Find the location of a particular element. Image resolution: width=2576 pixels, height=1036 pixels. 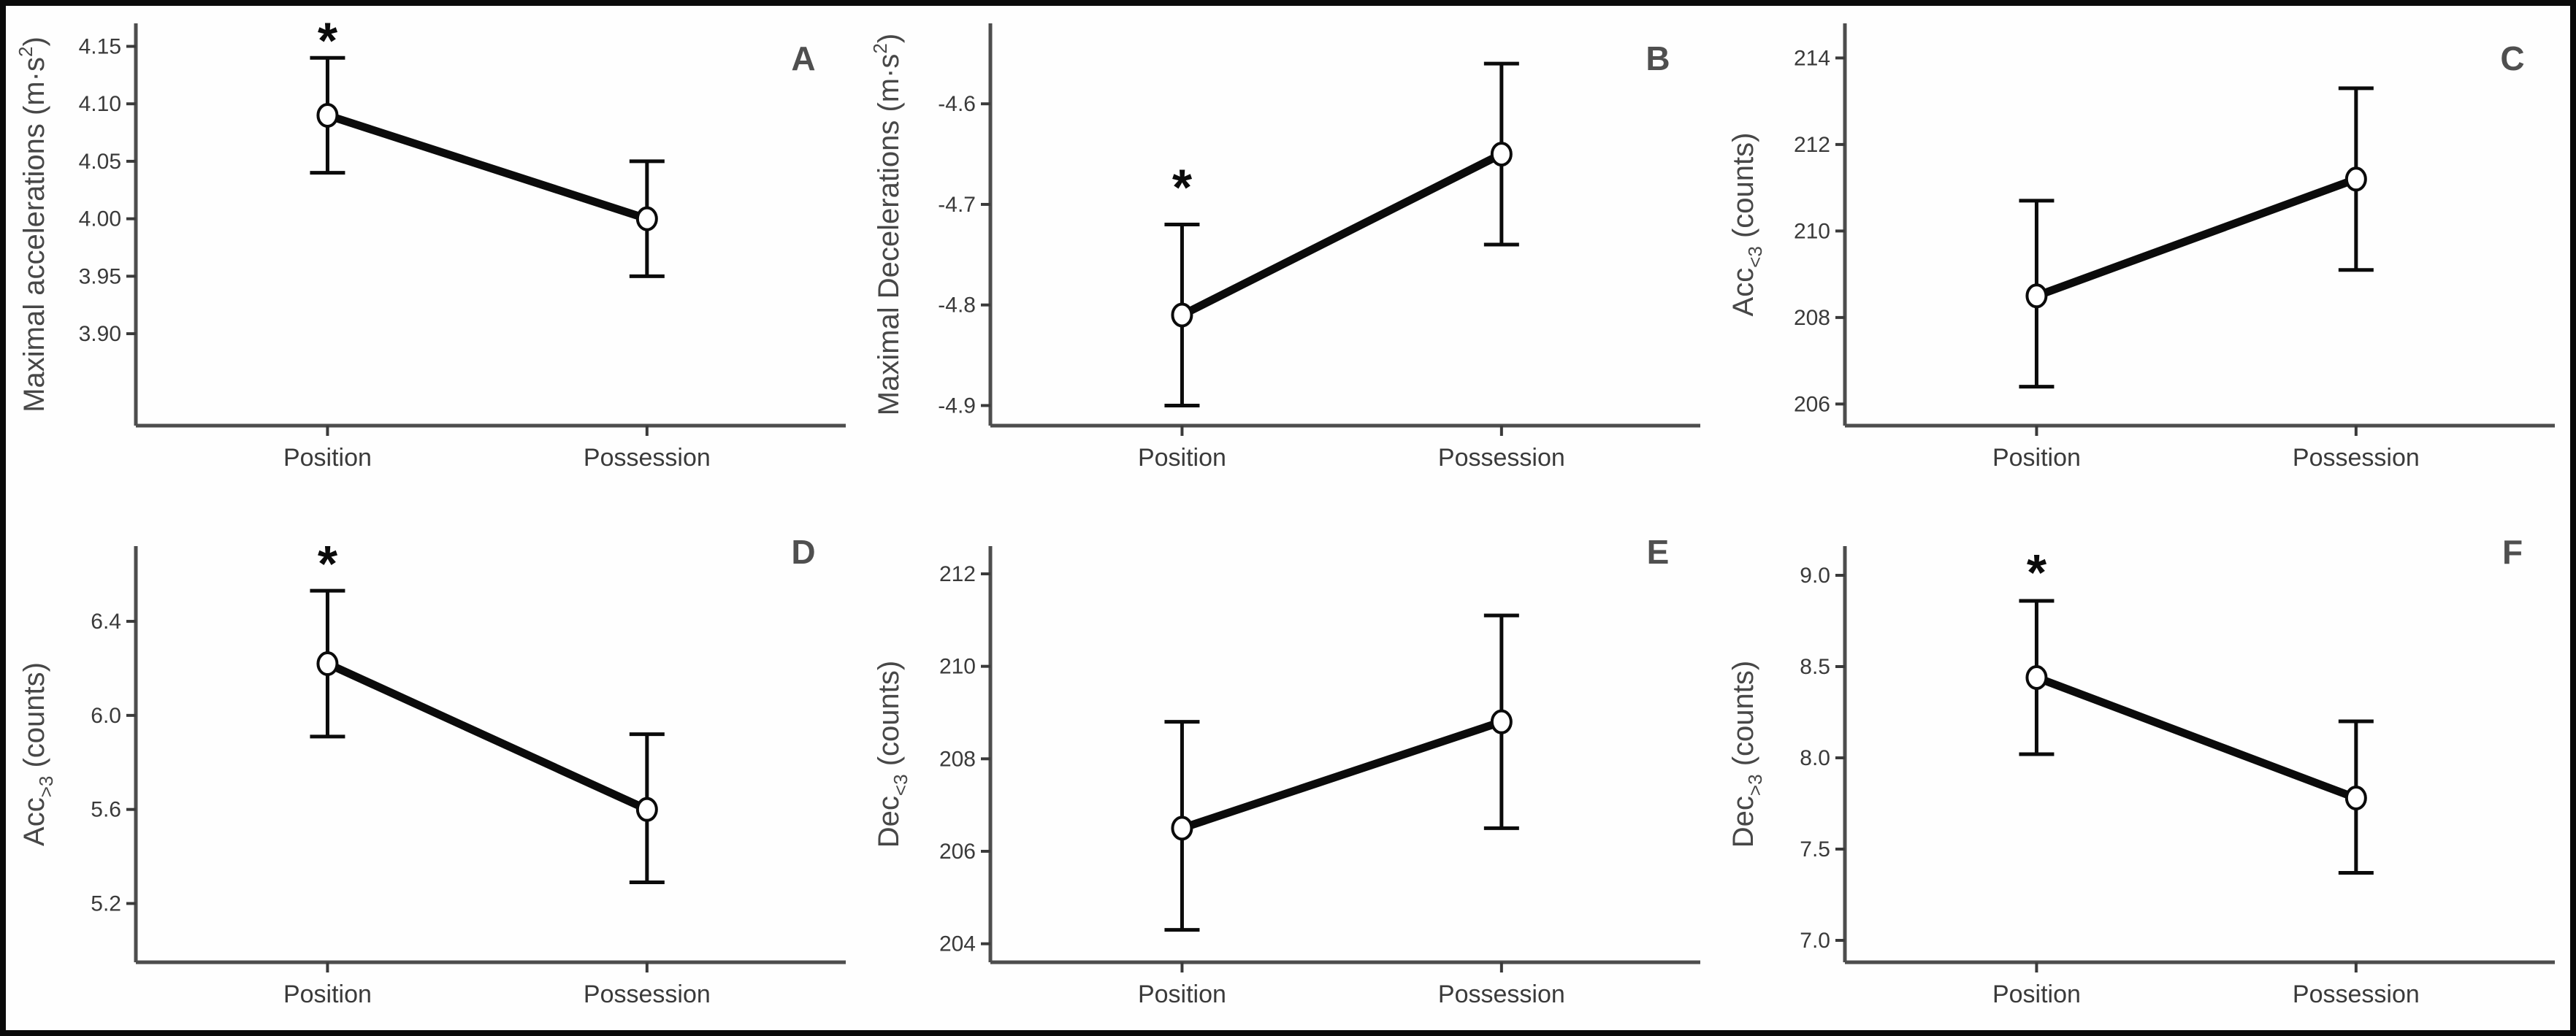

y-tick-label: 214 is located at coordinates (1812, 58).